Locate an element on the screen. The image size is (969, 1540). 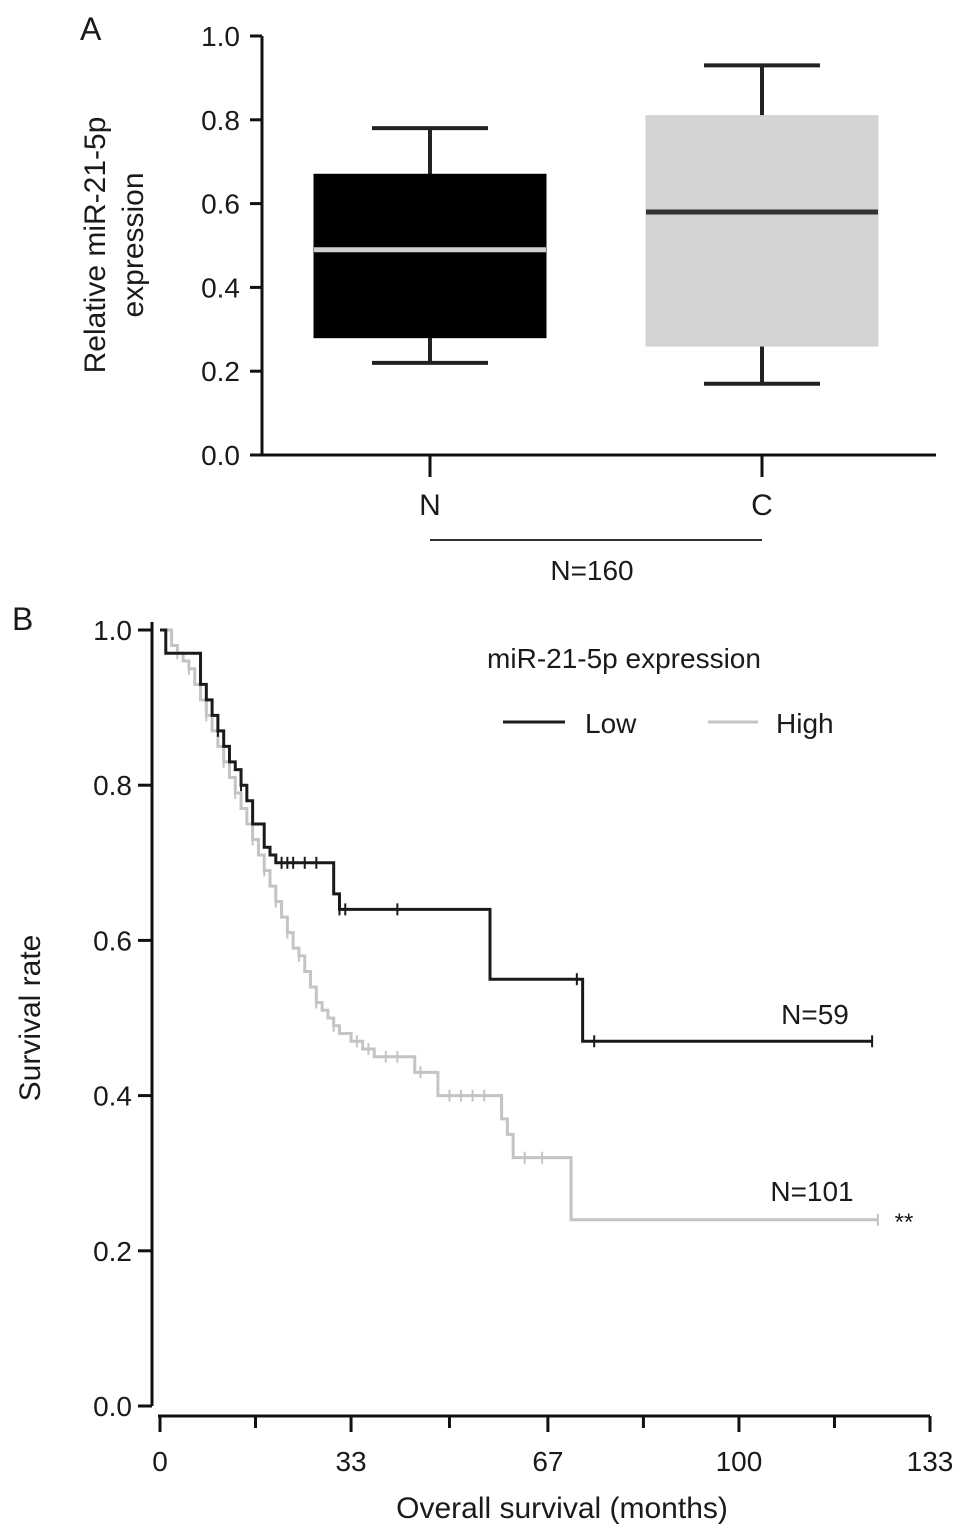
x-tick-label: C is located at coordinates (762, 505).